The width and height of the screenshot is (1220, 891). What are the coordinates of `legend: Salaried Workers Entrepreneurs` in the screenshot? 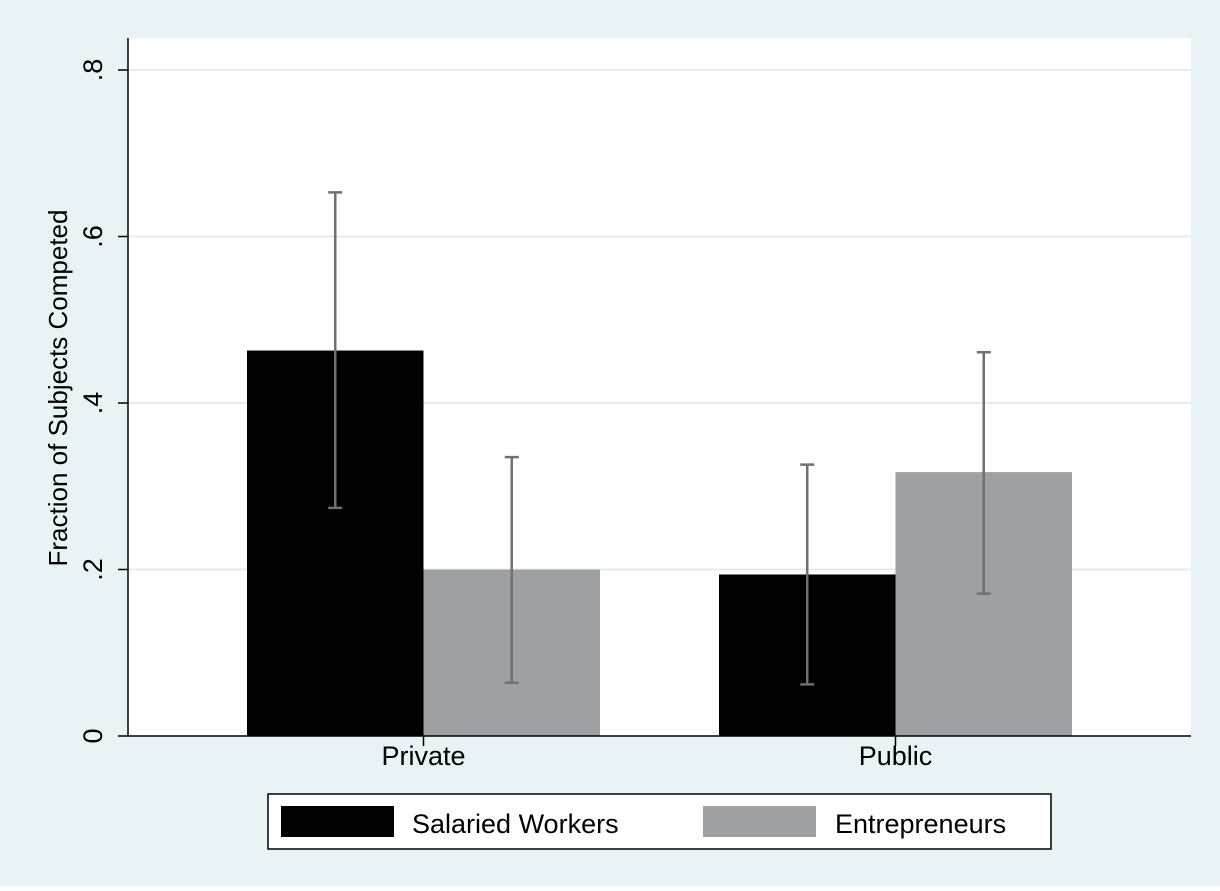 It's located at (659, 821).